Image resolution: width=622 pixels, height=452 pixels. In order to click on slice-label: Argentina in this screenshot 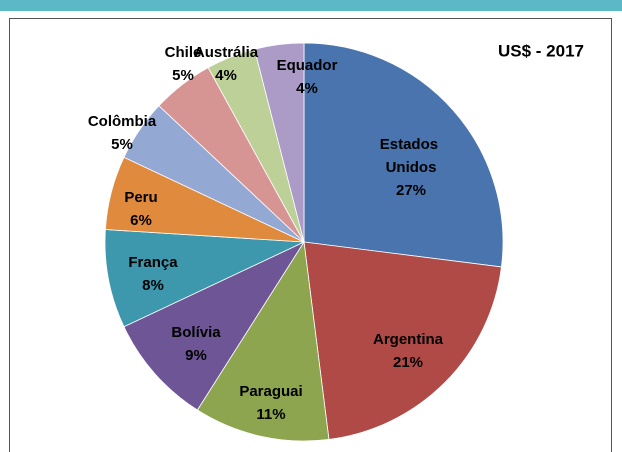, I will do `click(408, 339)`.